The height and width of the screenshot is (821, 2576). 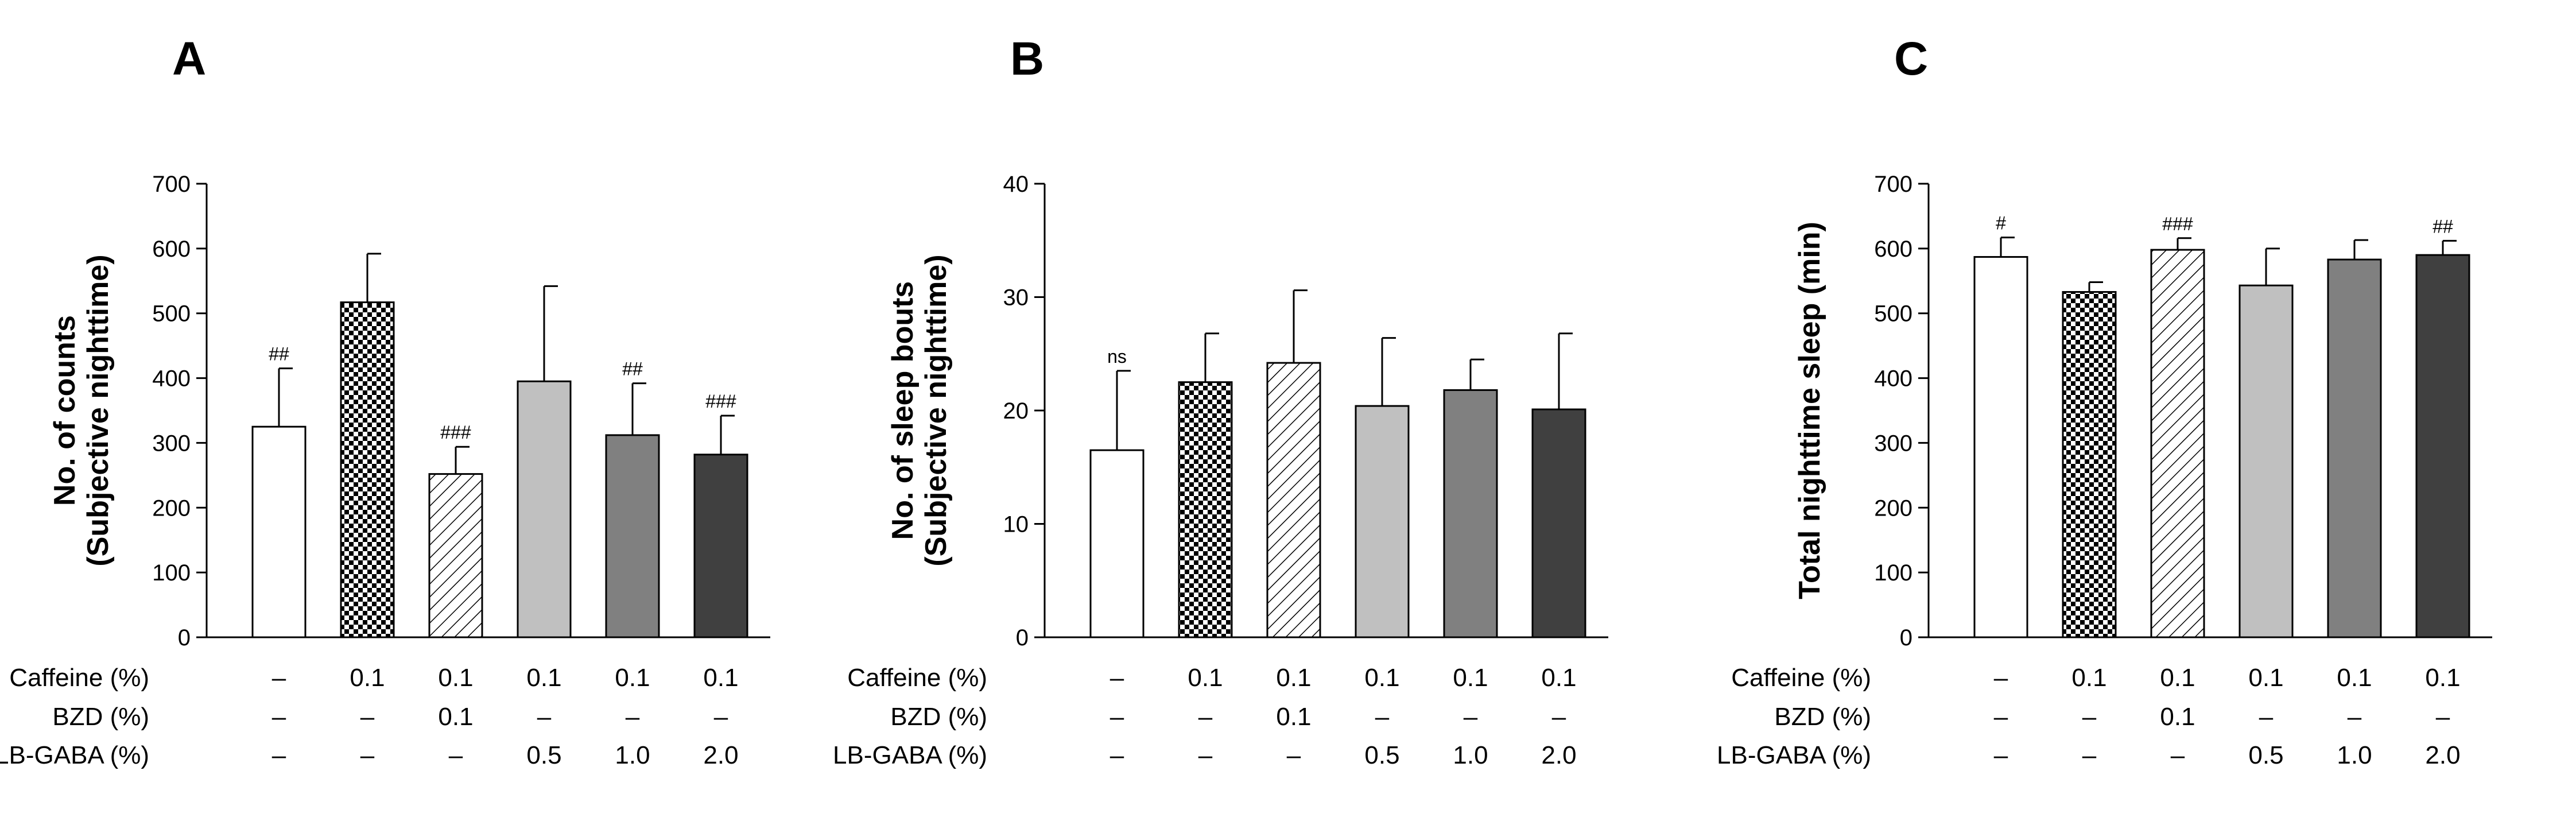 I want to click on y-tick-label: 700, so click(x=171, y=184).